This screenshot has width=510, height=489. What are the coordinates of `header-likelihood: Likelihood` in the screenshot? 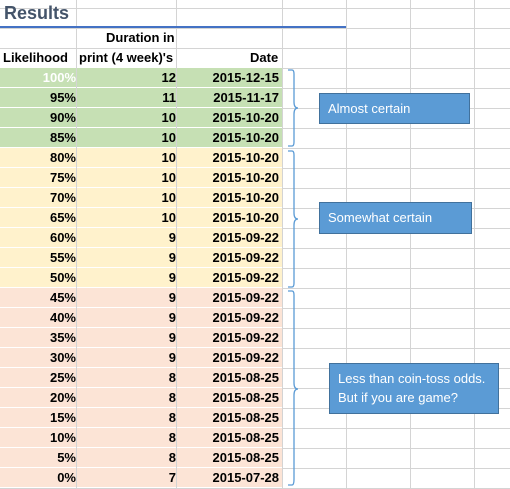 It's located at (35, 57).